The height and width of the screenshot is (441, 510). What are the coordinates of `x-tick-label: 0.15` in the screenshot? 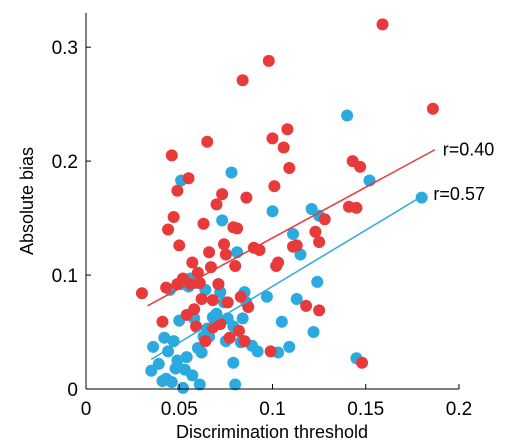 It's located at (365, 409).